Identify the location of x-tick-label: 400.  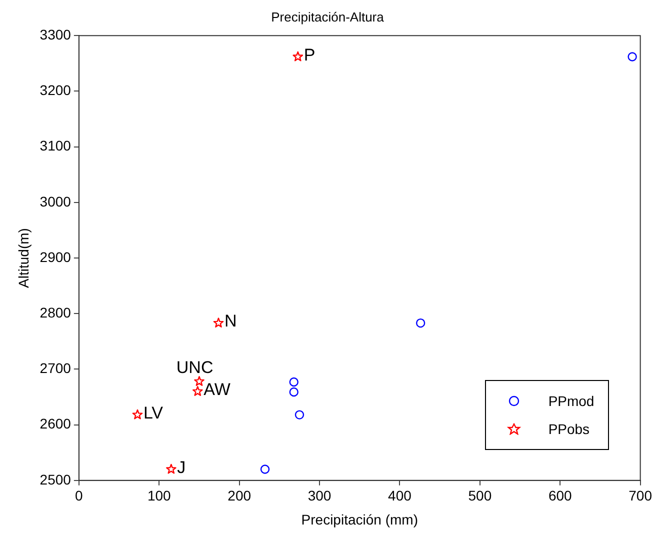
(400, 496).